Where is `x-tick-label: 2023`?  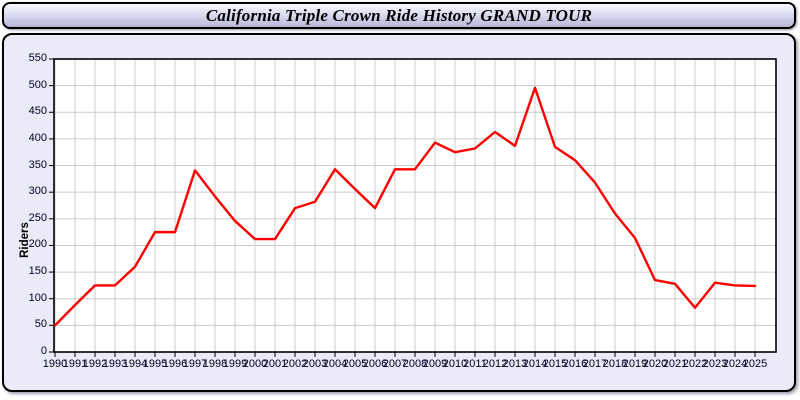 x-tick-label: 2023 is located at coordinates (715, 364).